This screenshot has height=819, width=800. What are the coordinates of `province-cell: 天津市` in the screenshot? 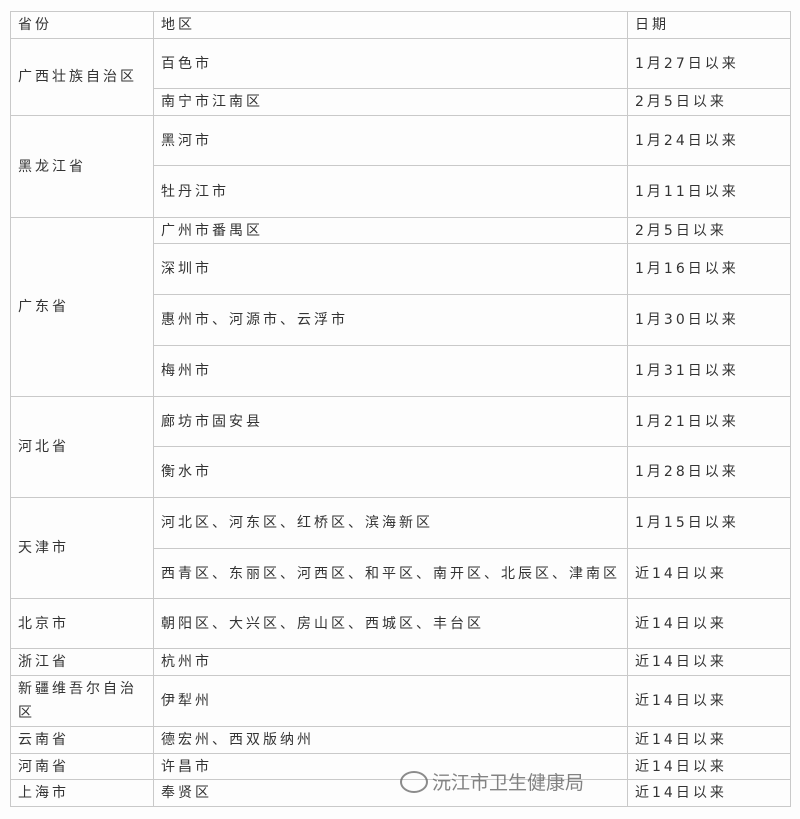 It's located at (82, 548).